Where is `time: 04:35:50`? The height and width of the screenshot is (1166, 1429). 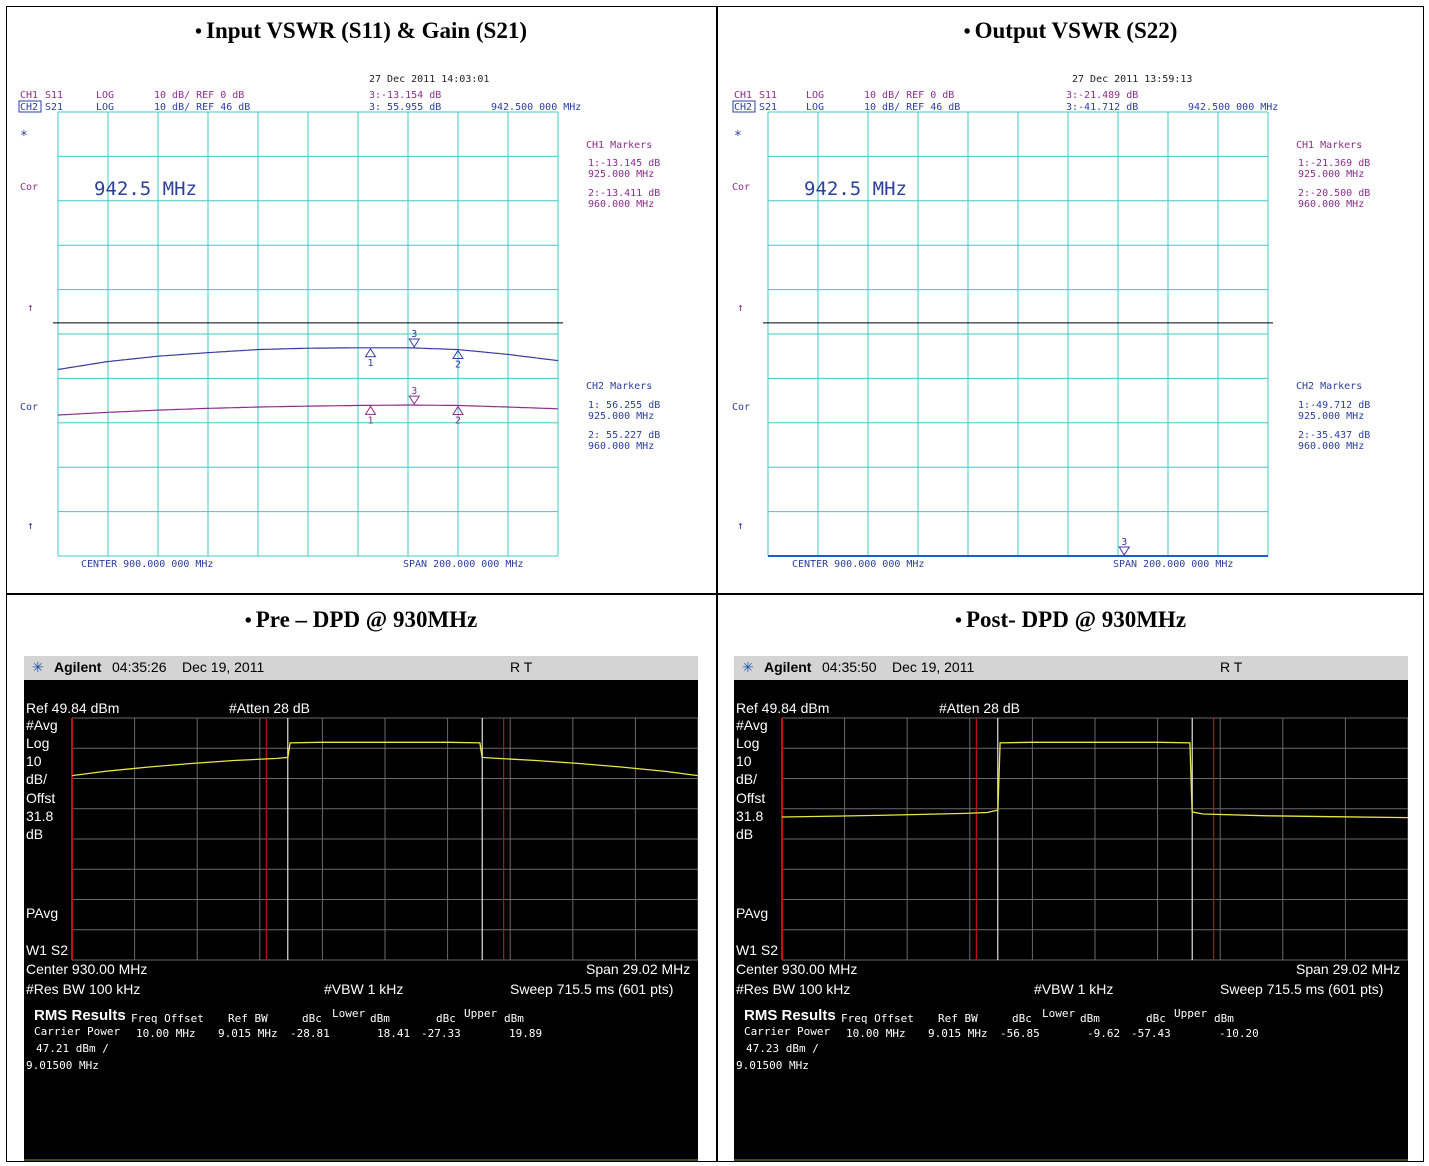
time: 04:35:50 is located at coordinates (849, 667).